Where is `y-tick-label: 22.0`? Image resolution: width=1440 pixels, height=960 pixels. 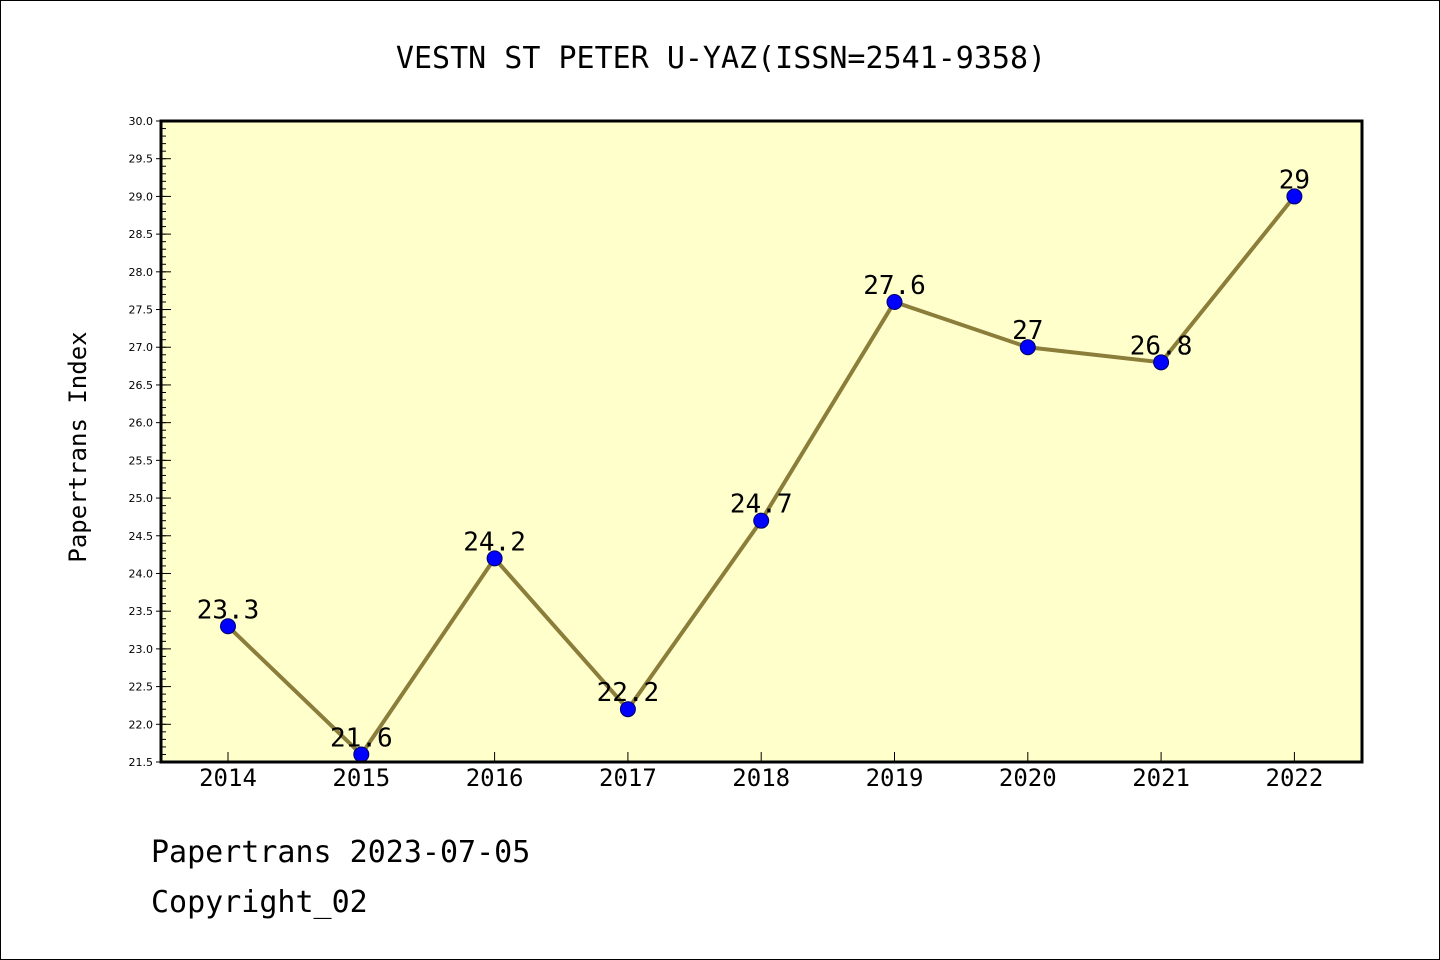 y-tick-label: 22.0 is located at coordinates (141, 724).